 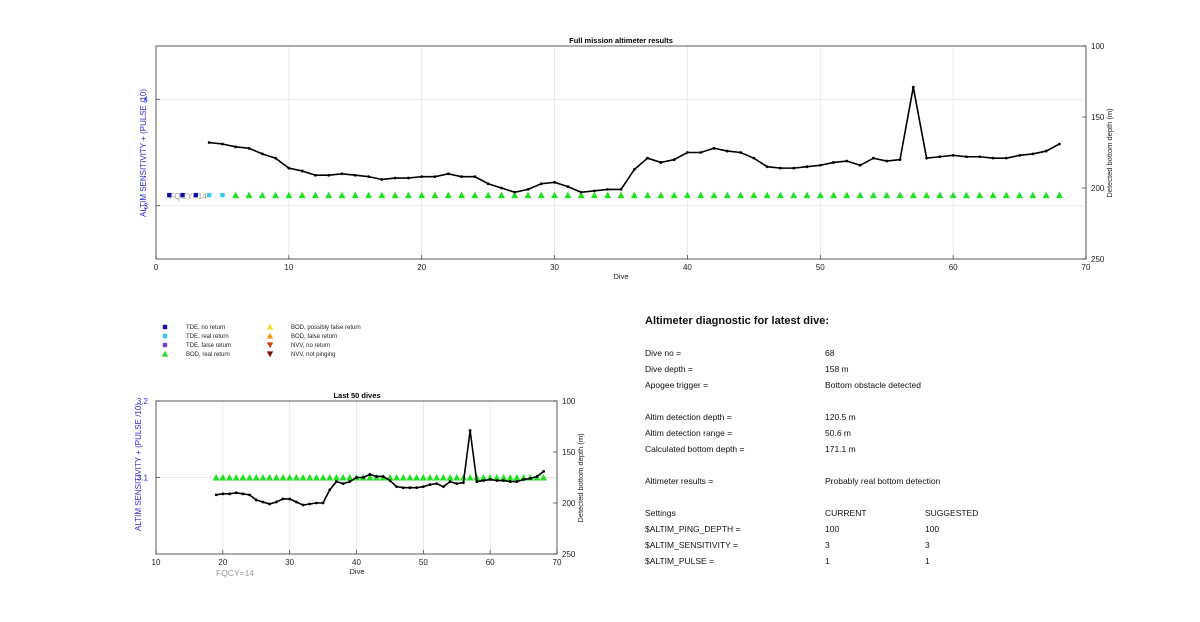 What do you see at coordinates (693, 529) in the screenshot?
I see `ping-depth-label: $ALTIM_PING_DEPTH =` at bounding box center [693, 529].